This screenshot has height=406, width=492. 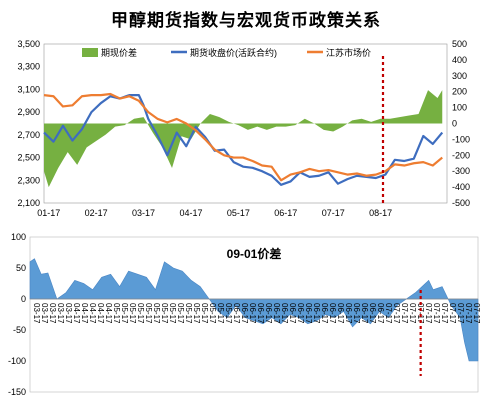 I want to click on x-axis-tick: 02-17, so click(x=96, y=213).